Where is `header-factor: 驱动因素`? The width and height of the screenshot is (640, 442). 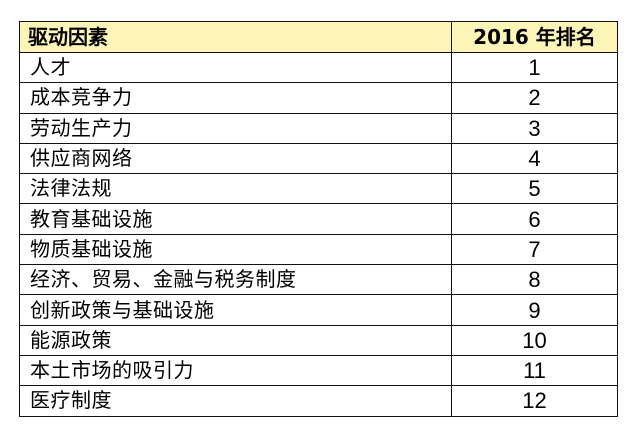 header-factor: 驱动因素 is located at coordinates (235, 37).